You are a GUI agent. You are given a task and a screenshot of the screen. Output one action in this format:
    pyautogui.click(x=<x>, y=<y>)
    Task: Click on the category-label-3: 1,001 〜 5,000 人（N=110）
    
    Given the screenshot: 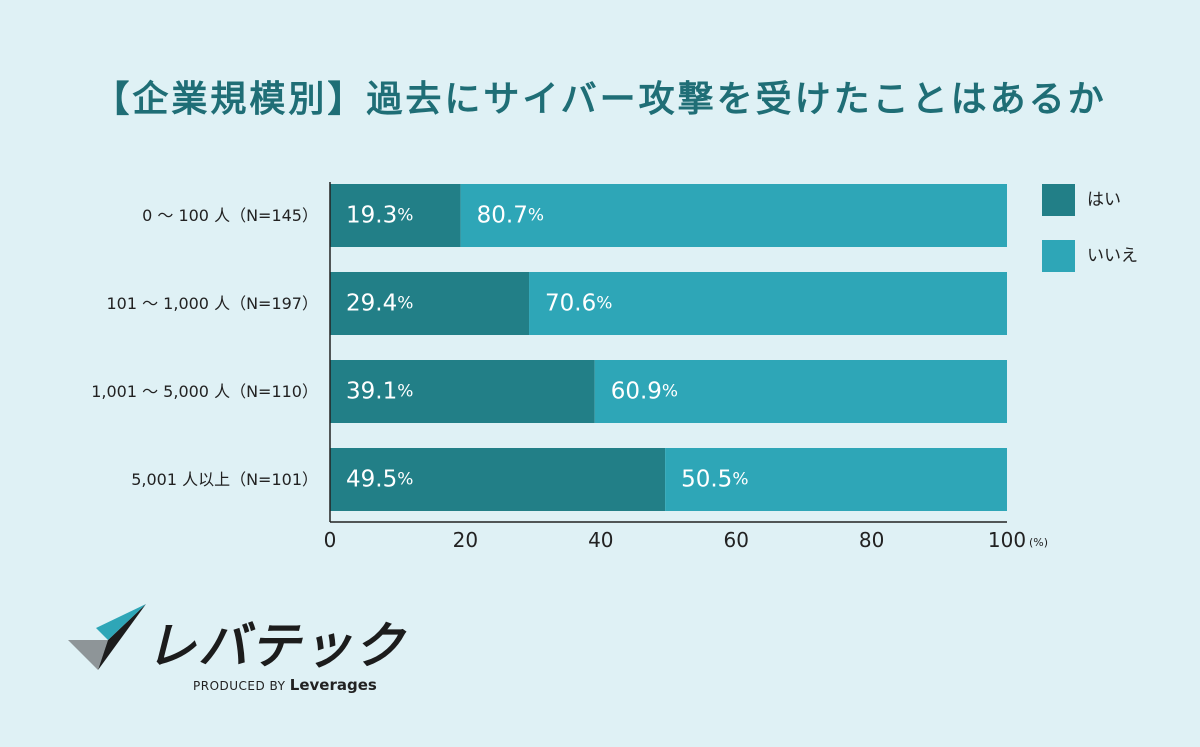 What is the action you would take?
    pyautogui.click(x=204, y=391)
    